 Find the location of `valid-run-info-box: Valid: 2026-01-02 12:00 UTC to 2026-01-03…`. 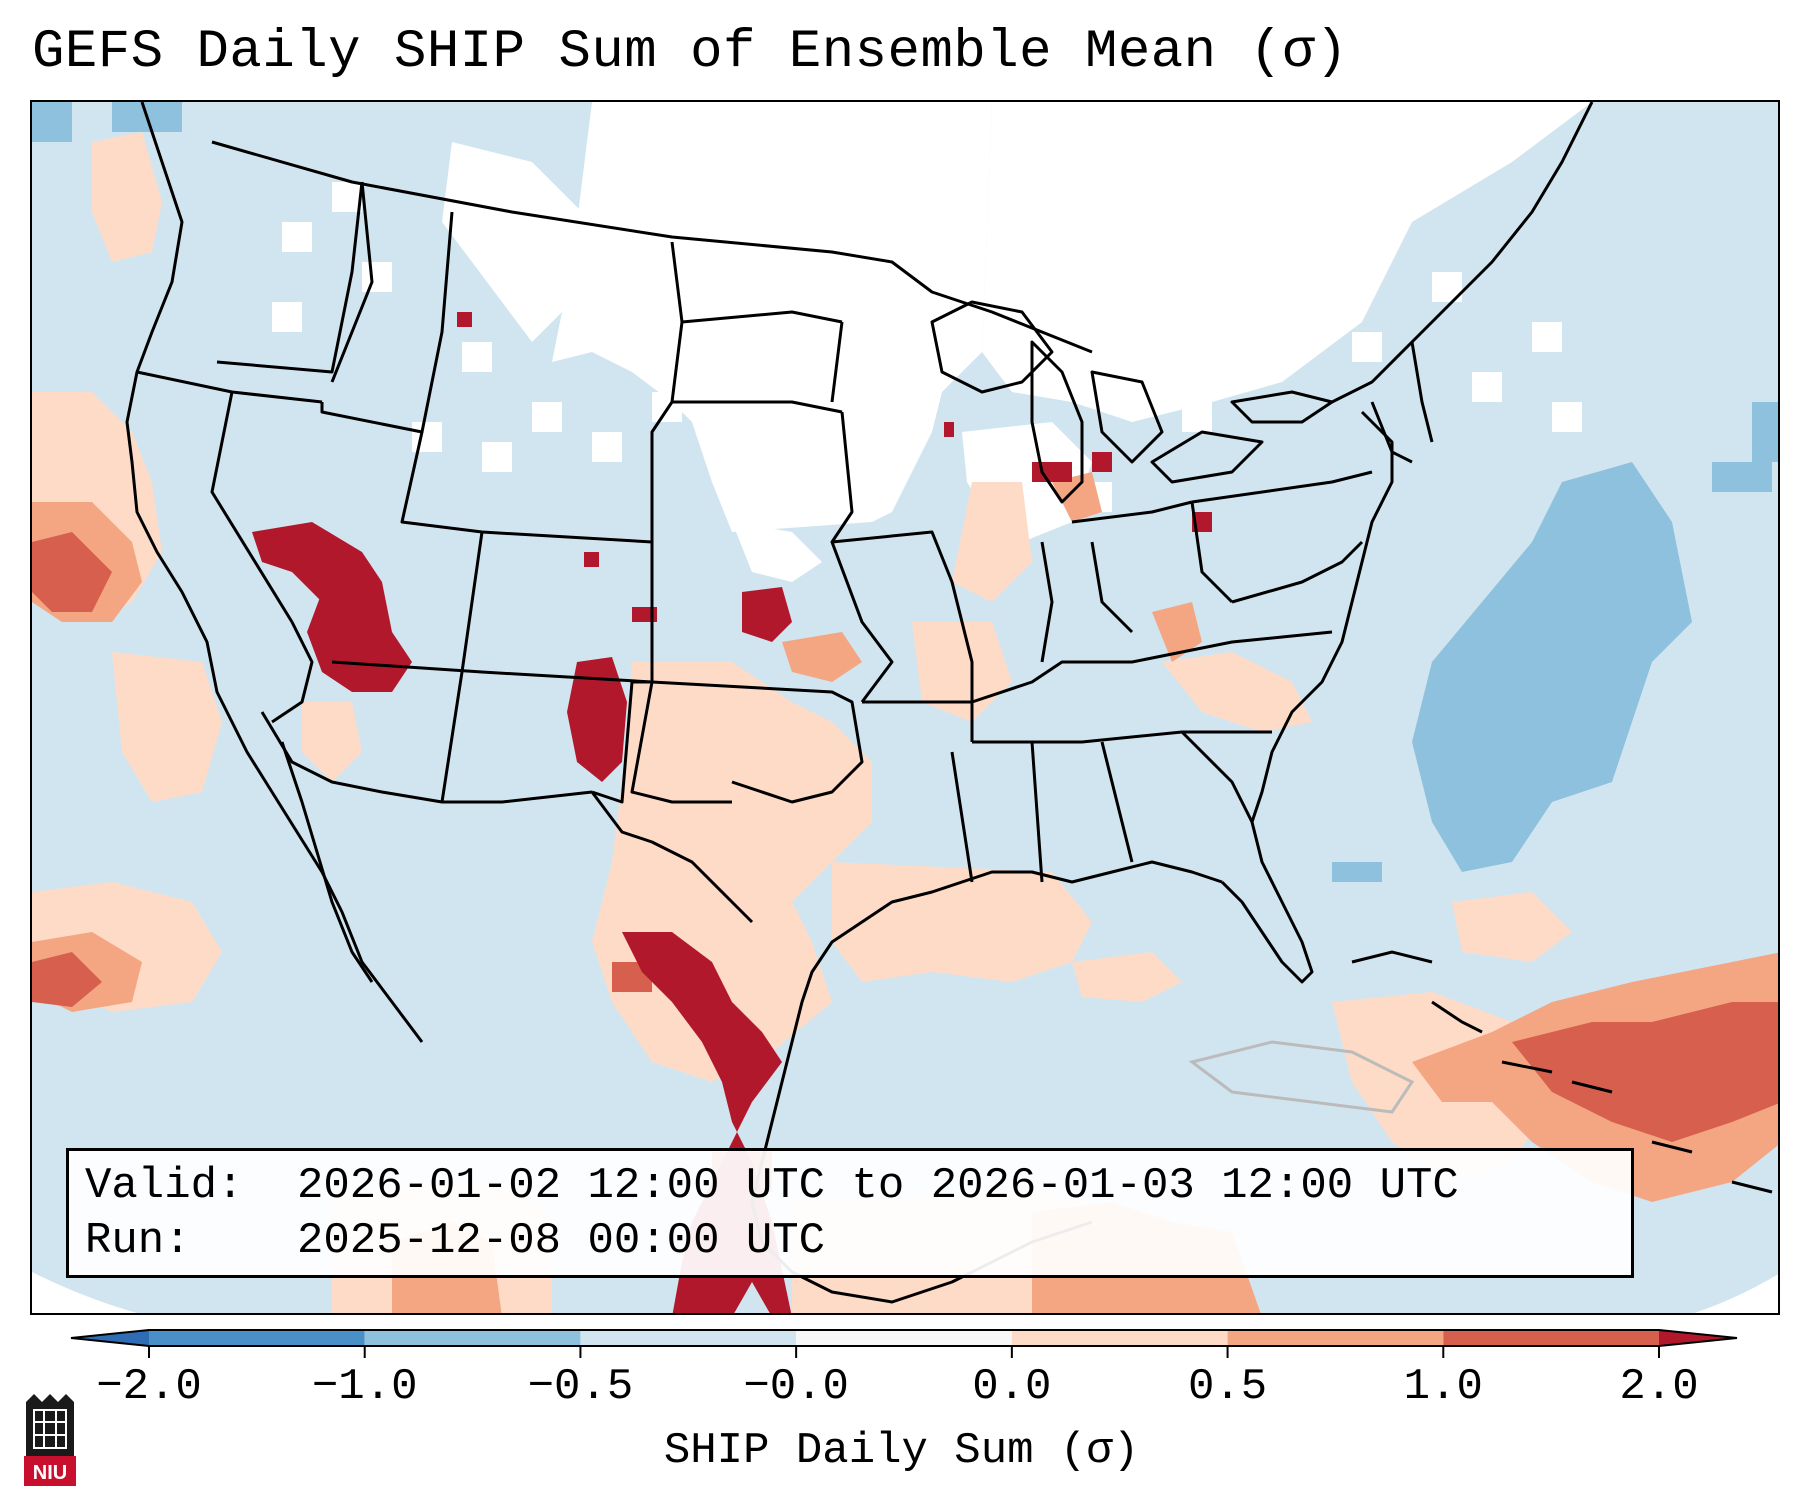

valid-run-info-box: Valid: 2026-01-02 12:00 UTC to 2026-01-03… is located at coordinates (850, 1213).